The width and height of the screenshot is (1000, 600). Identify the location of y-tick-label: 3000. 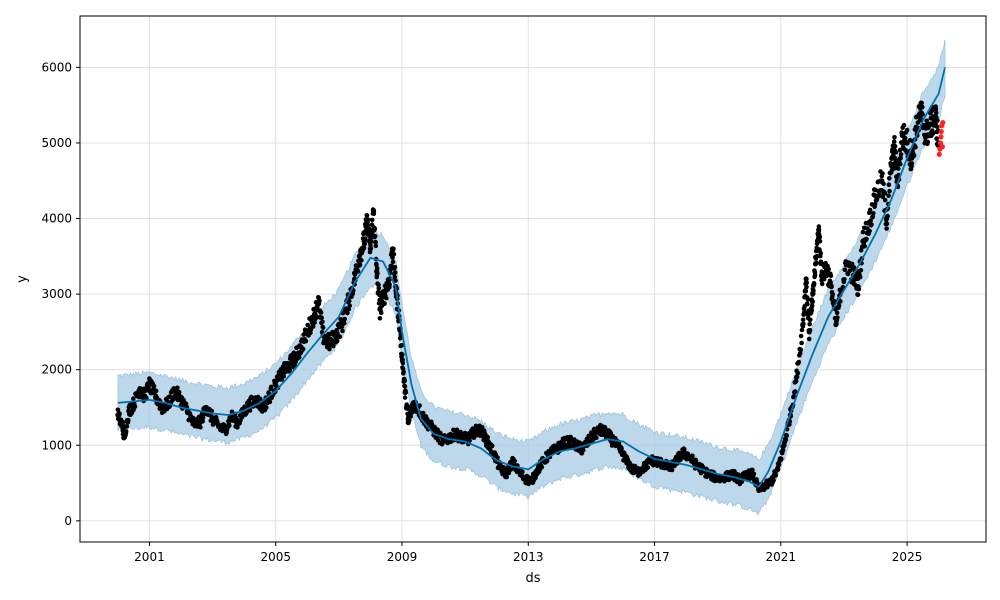
(56, 294).